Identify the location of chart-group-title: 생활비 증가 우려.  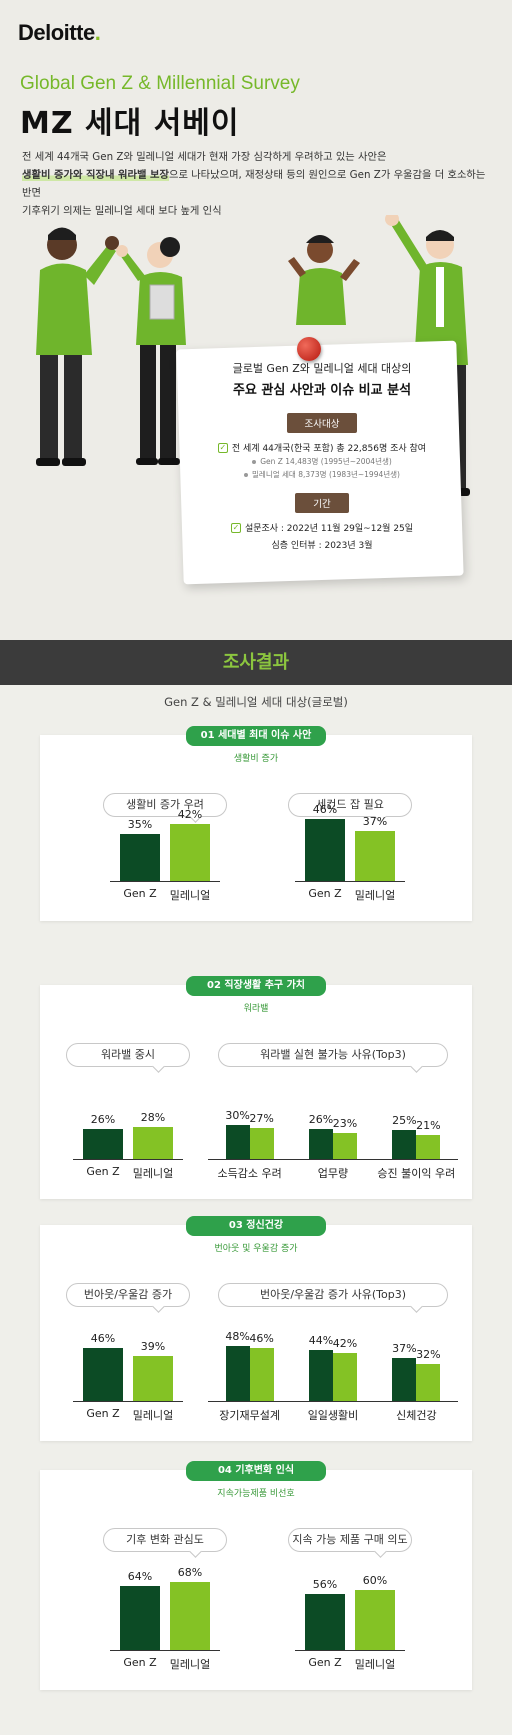
(165, 805).